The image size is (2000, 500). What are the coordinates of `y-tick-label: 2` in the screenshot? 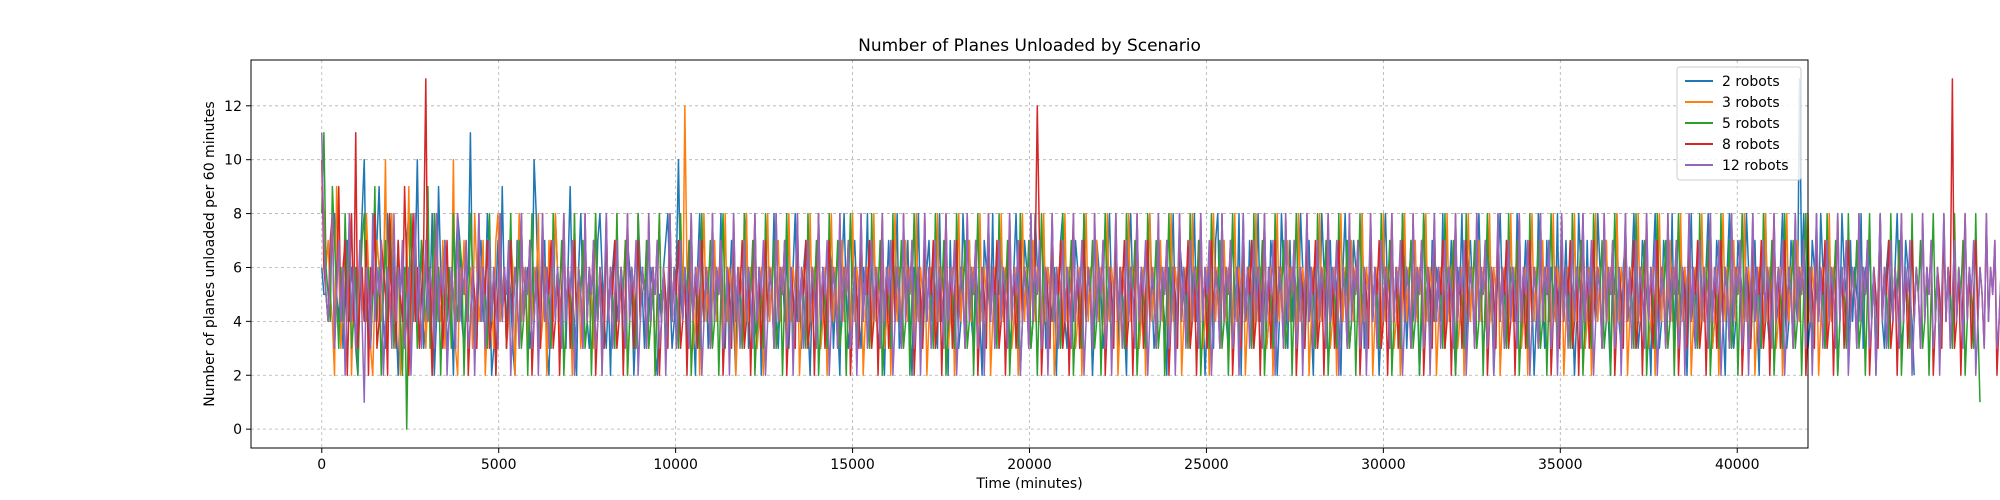 It's located at (237, 376).